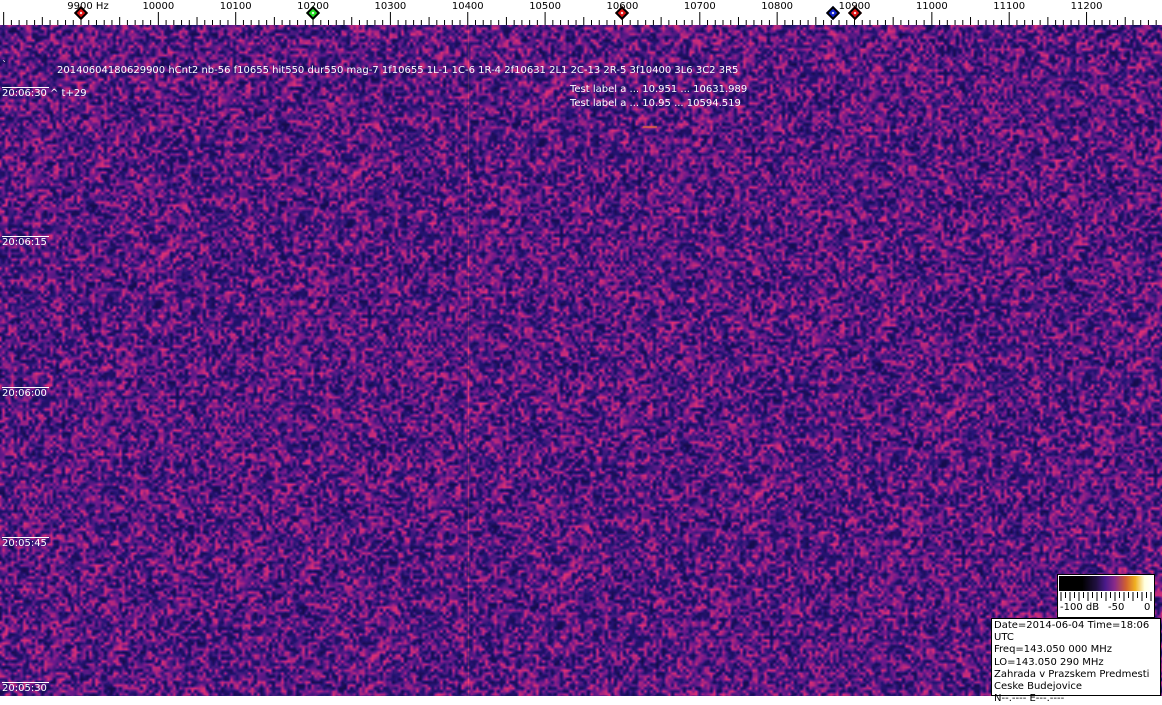  Describe the element at coordinates (390, 6) in the screenshot. I see `freq-label: 10300` at that location.